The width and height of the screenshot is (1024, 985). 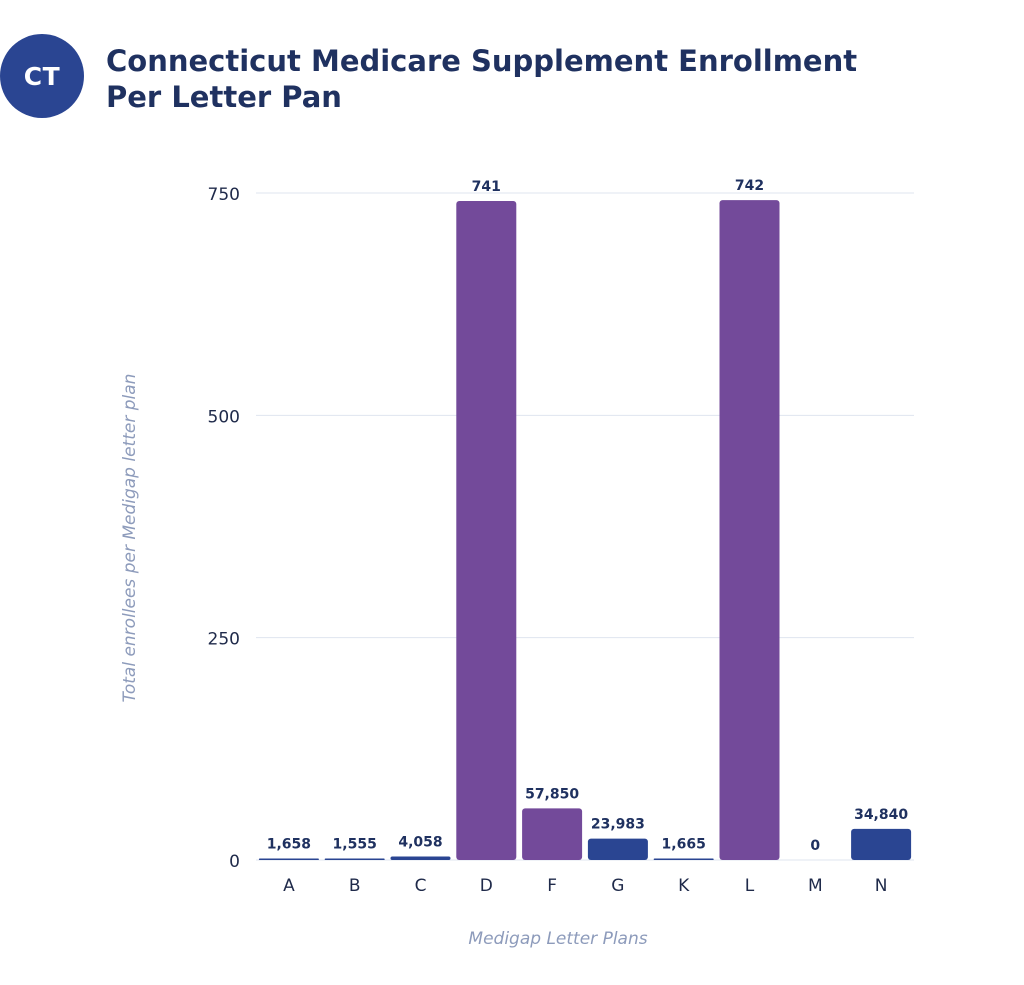 I want to click on bar-D, so click(x=486, y=530).